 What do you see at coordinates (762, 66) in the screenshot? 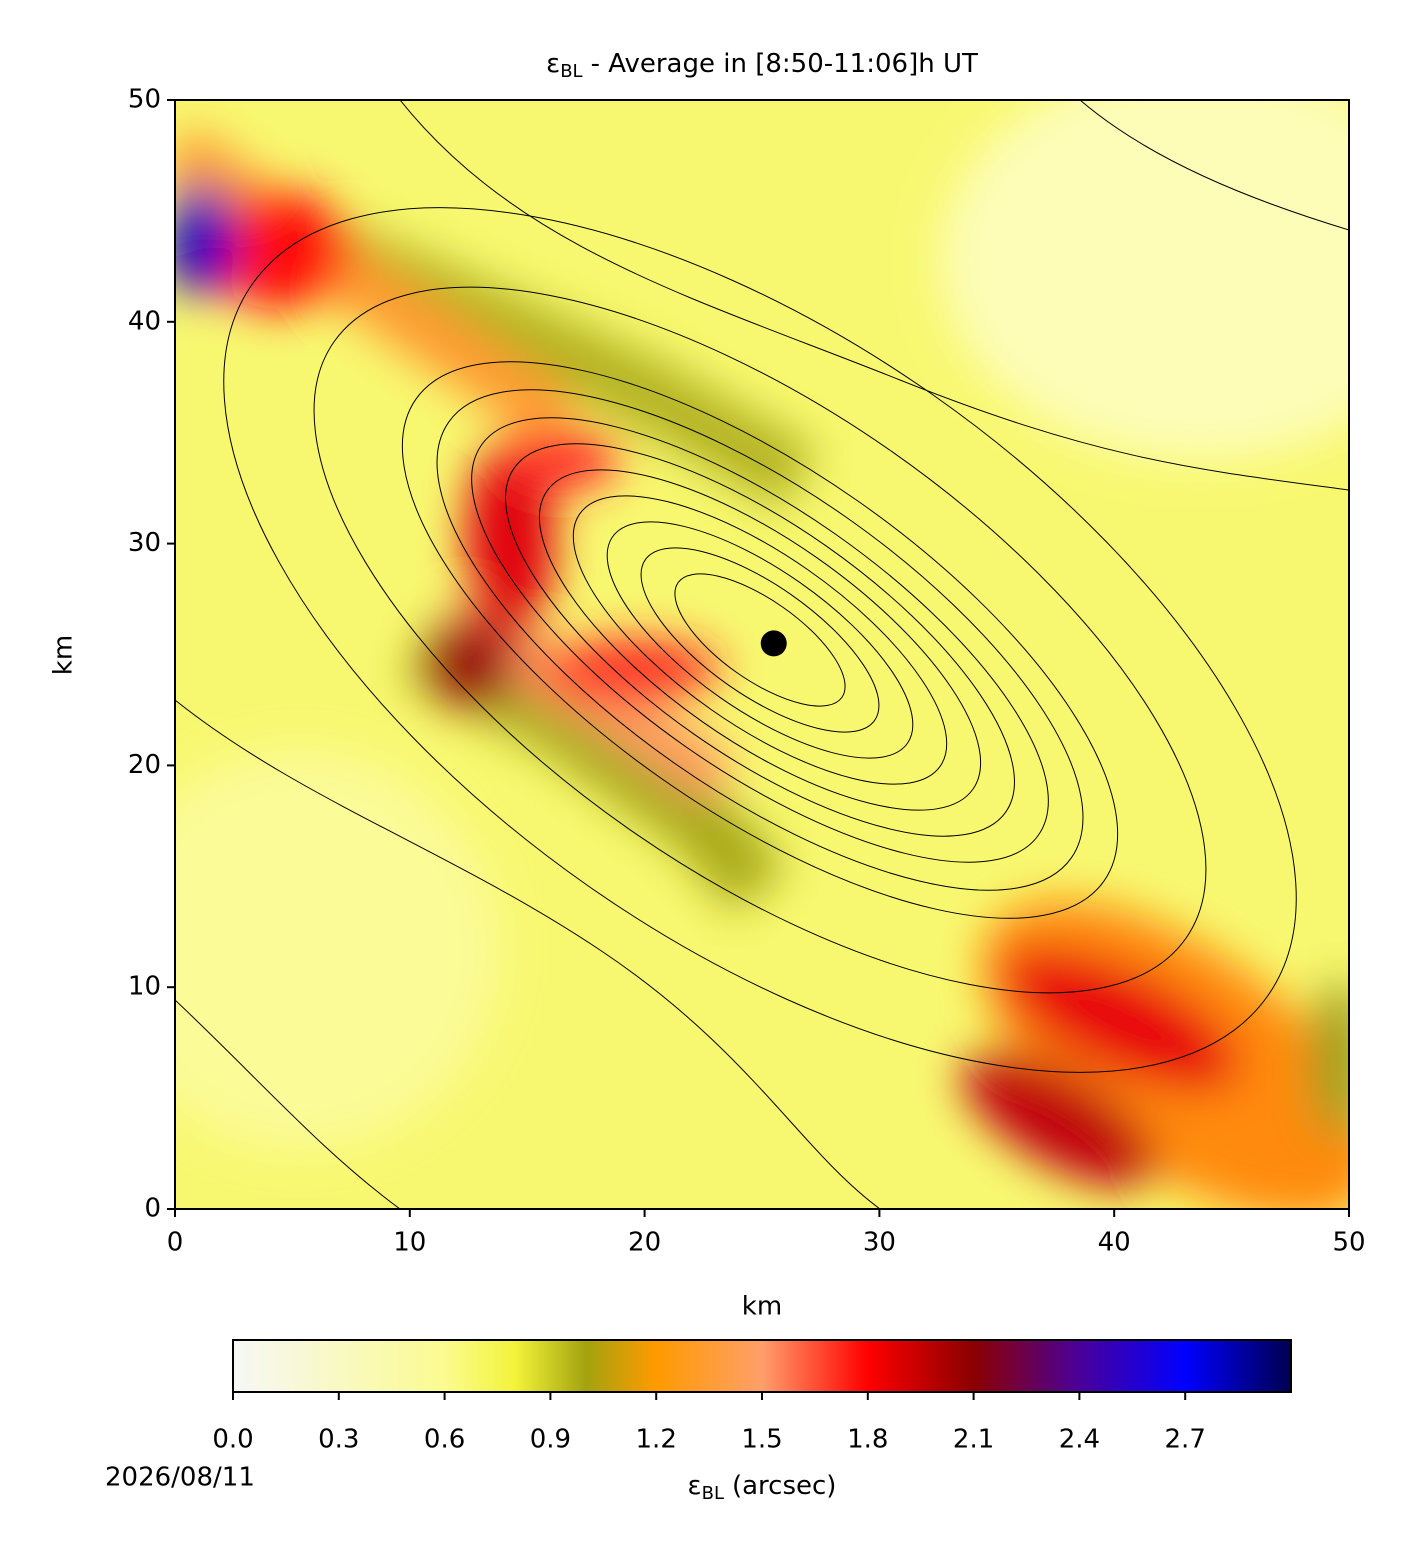
I see `chart-title: εBL - Average in [8:50-11:06]h UT` at bounding box center [762, 66].